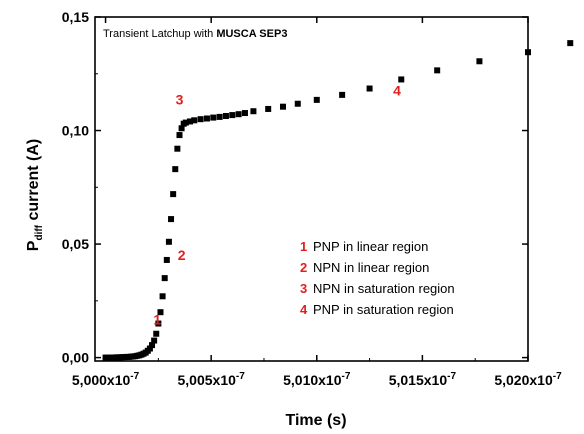  What do you see at coordinates (182, 255) in the screenshot?
I see `annotation-label: 2` at bounding box center [182, 255].